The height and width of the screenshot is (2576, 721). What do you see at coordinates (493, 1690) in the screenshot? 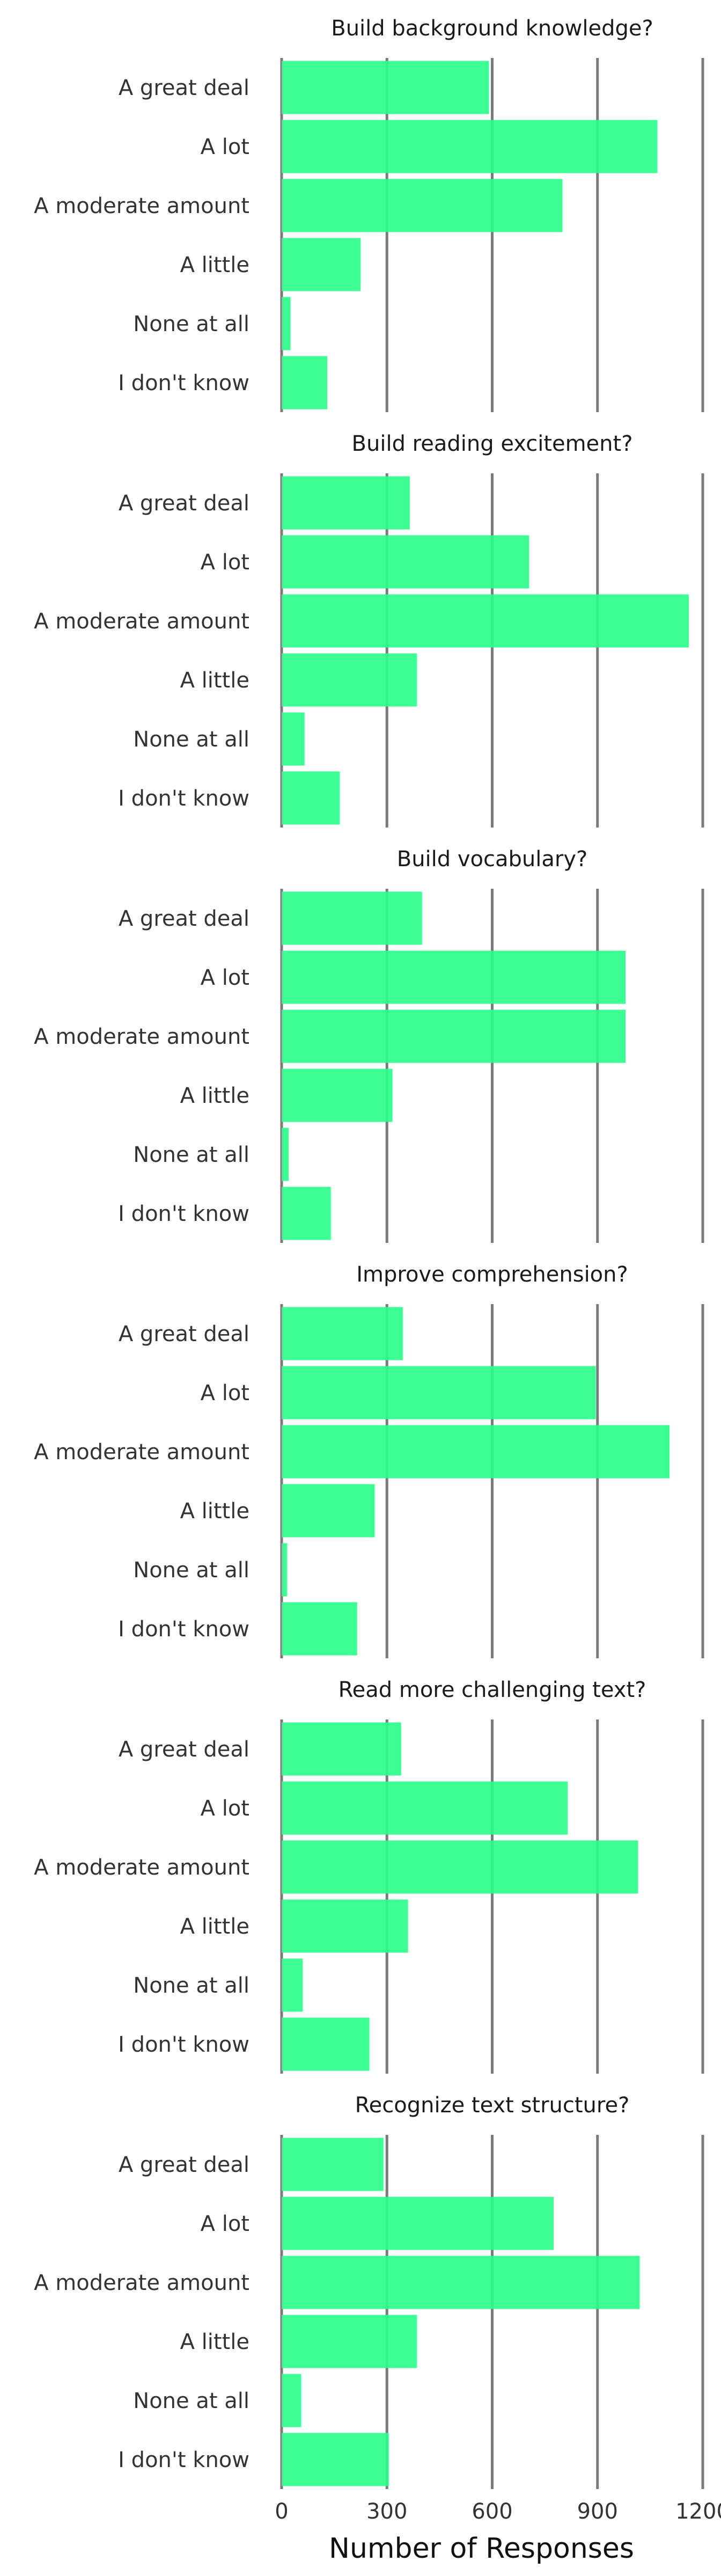
I see `panel-title: Read more challenging text?` at bounding box center [493, 1690].